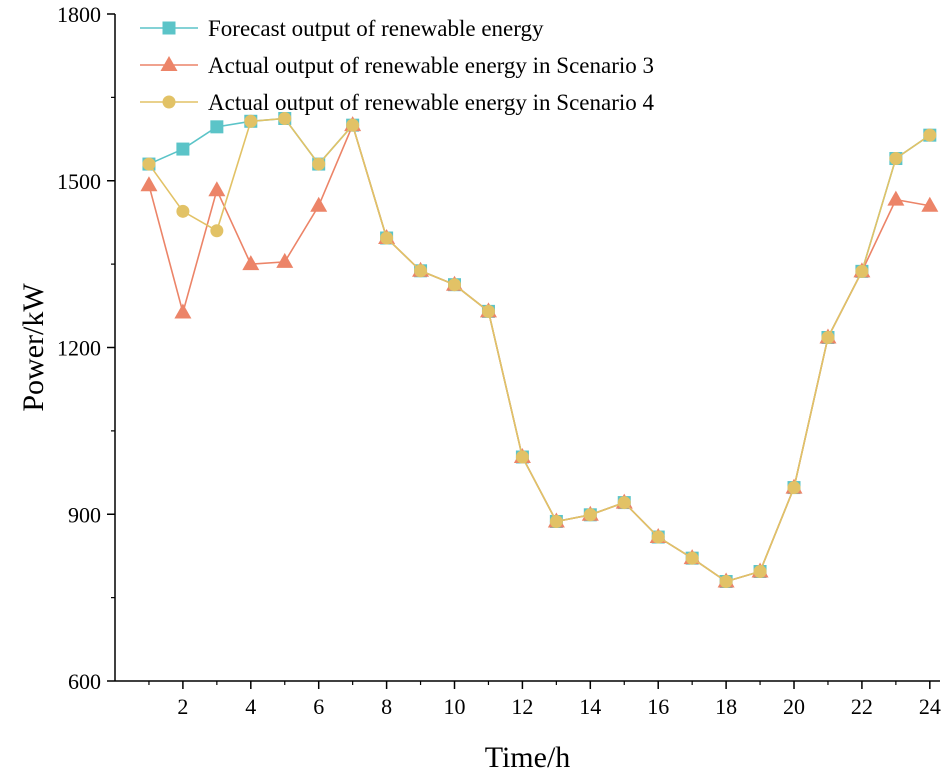 The width and height of the screenshot is (950, 773). Describe the element at coordinates (455, 706) in the screenshot. I see `x-tick-label-10: 10` at that location.